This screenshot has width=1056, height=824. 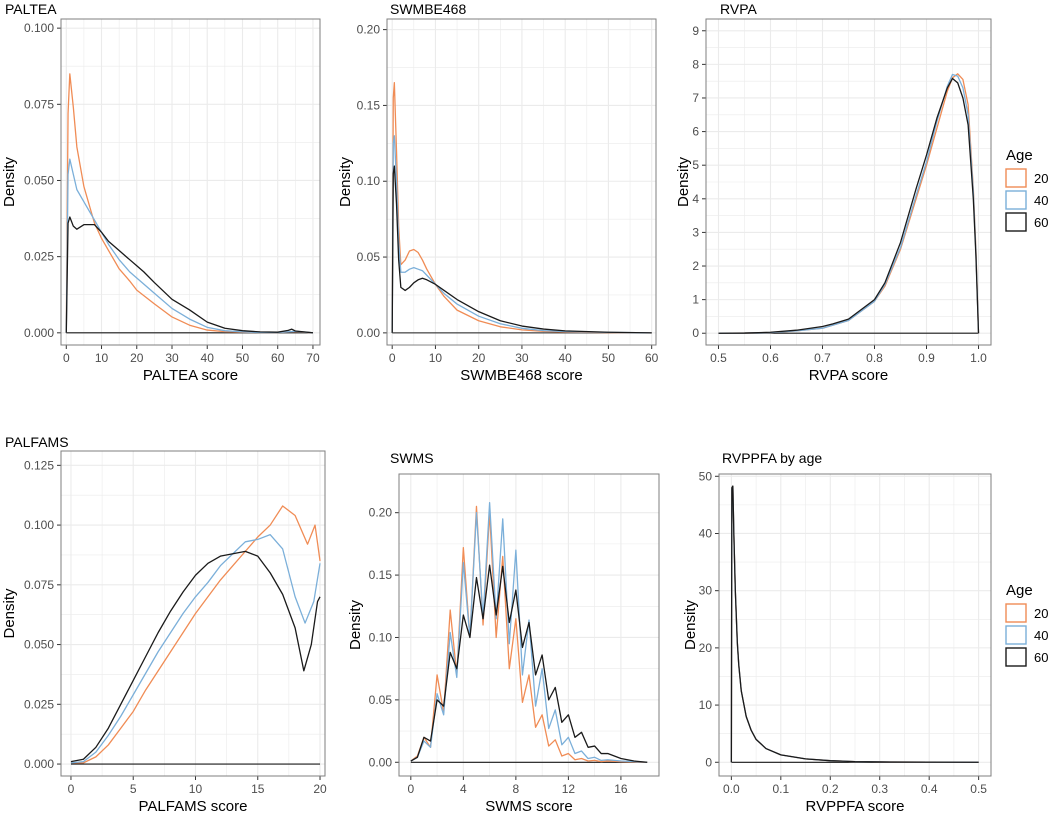 I want to click on y-tick-label: 0.05, so click(x=381, y=700).